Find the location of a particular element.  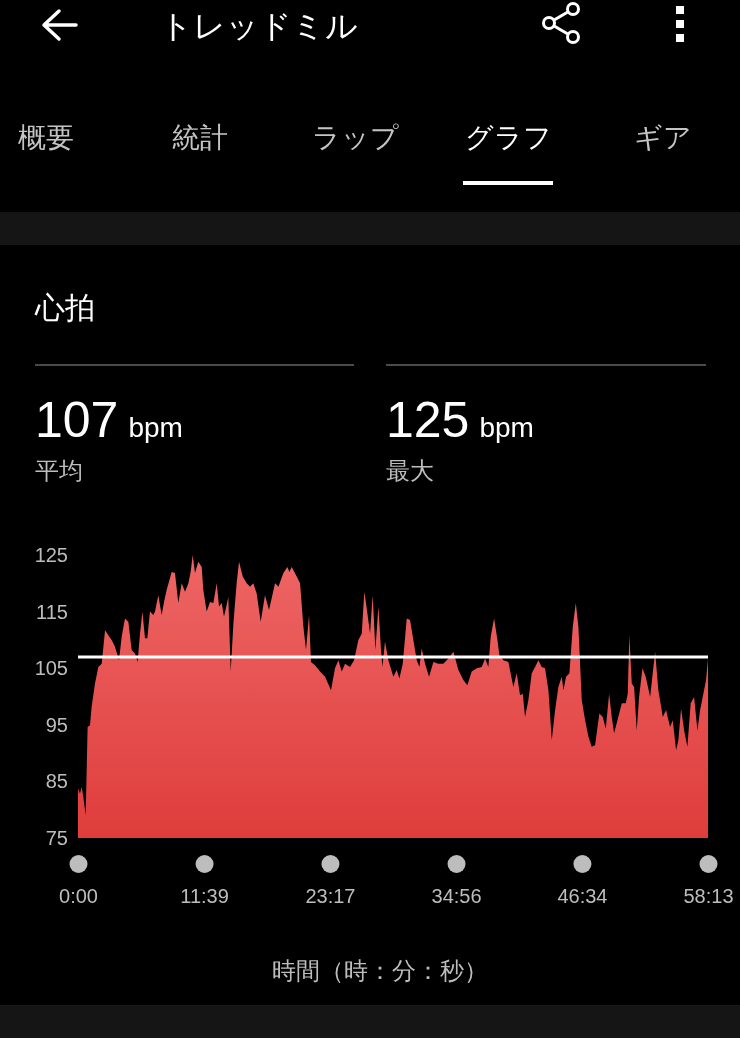

text: 概要 is located at coordinates (46, 137).